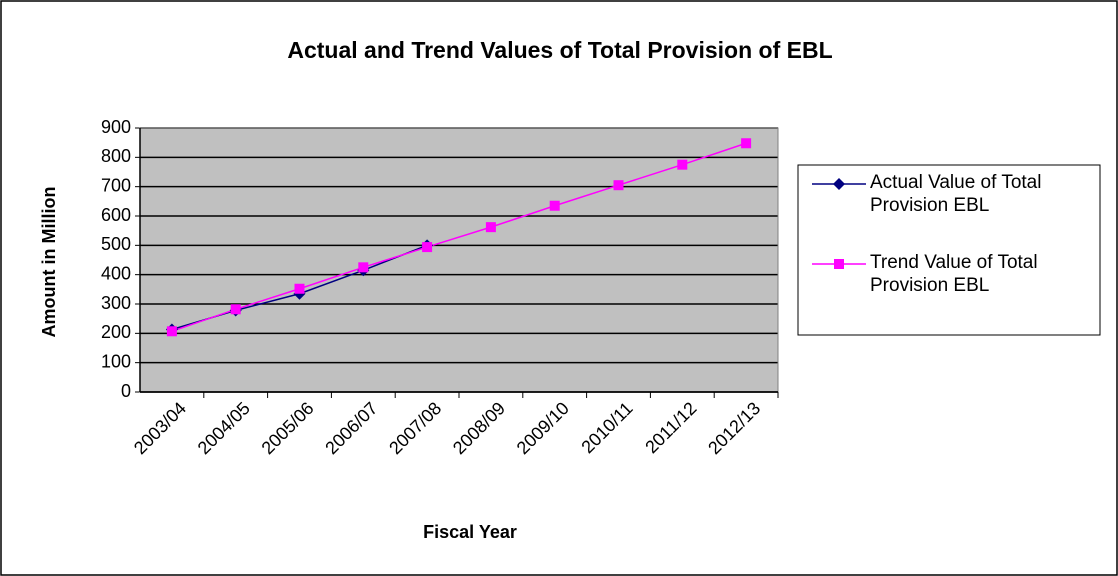  Describe the element at coordinates (954, 274) in the screenshot. I see `legend-label: Trend Value of Total Provision EBL` at that location.